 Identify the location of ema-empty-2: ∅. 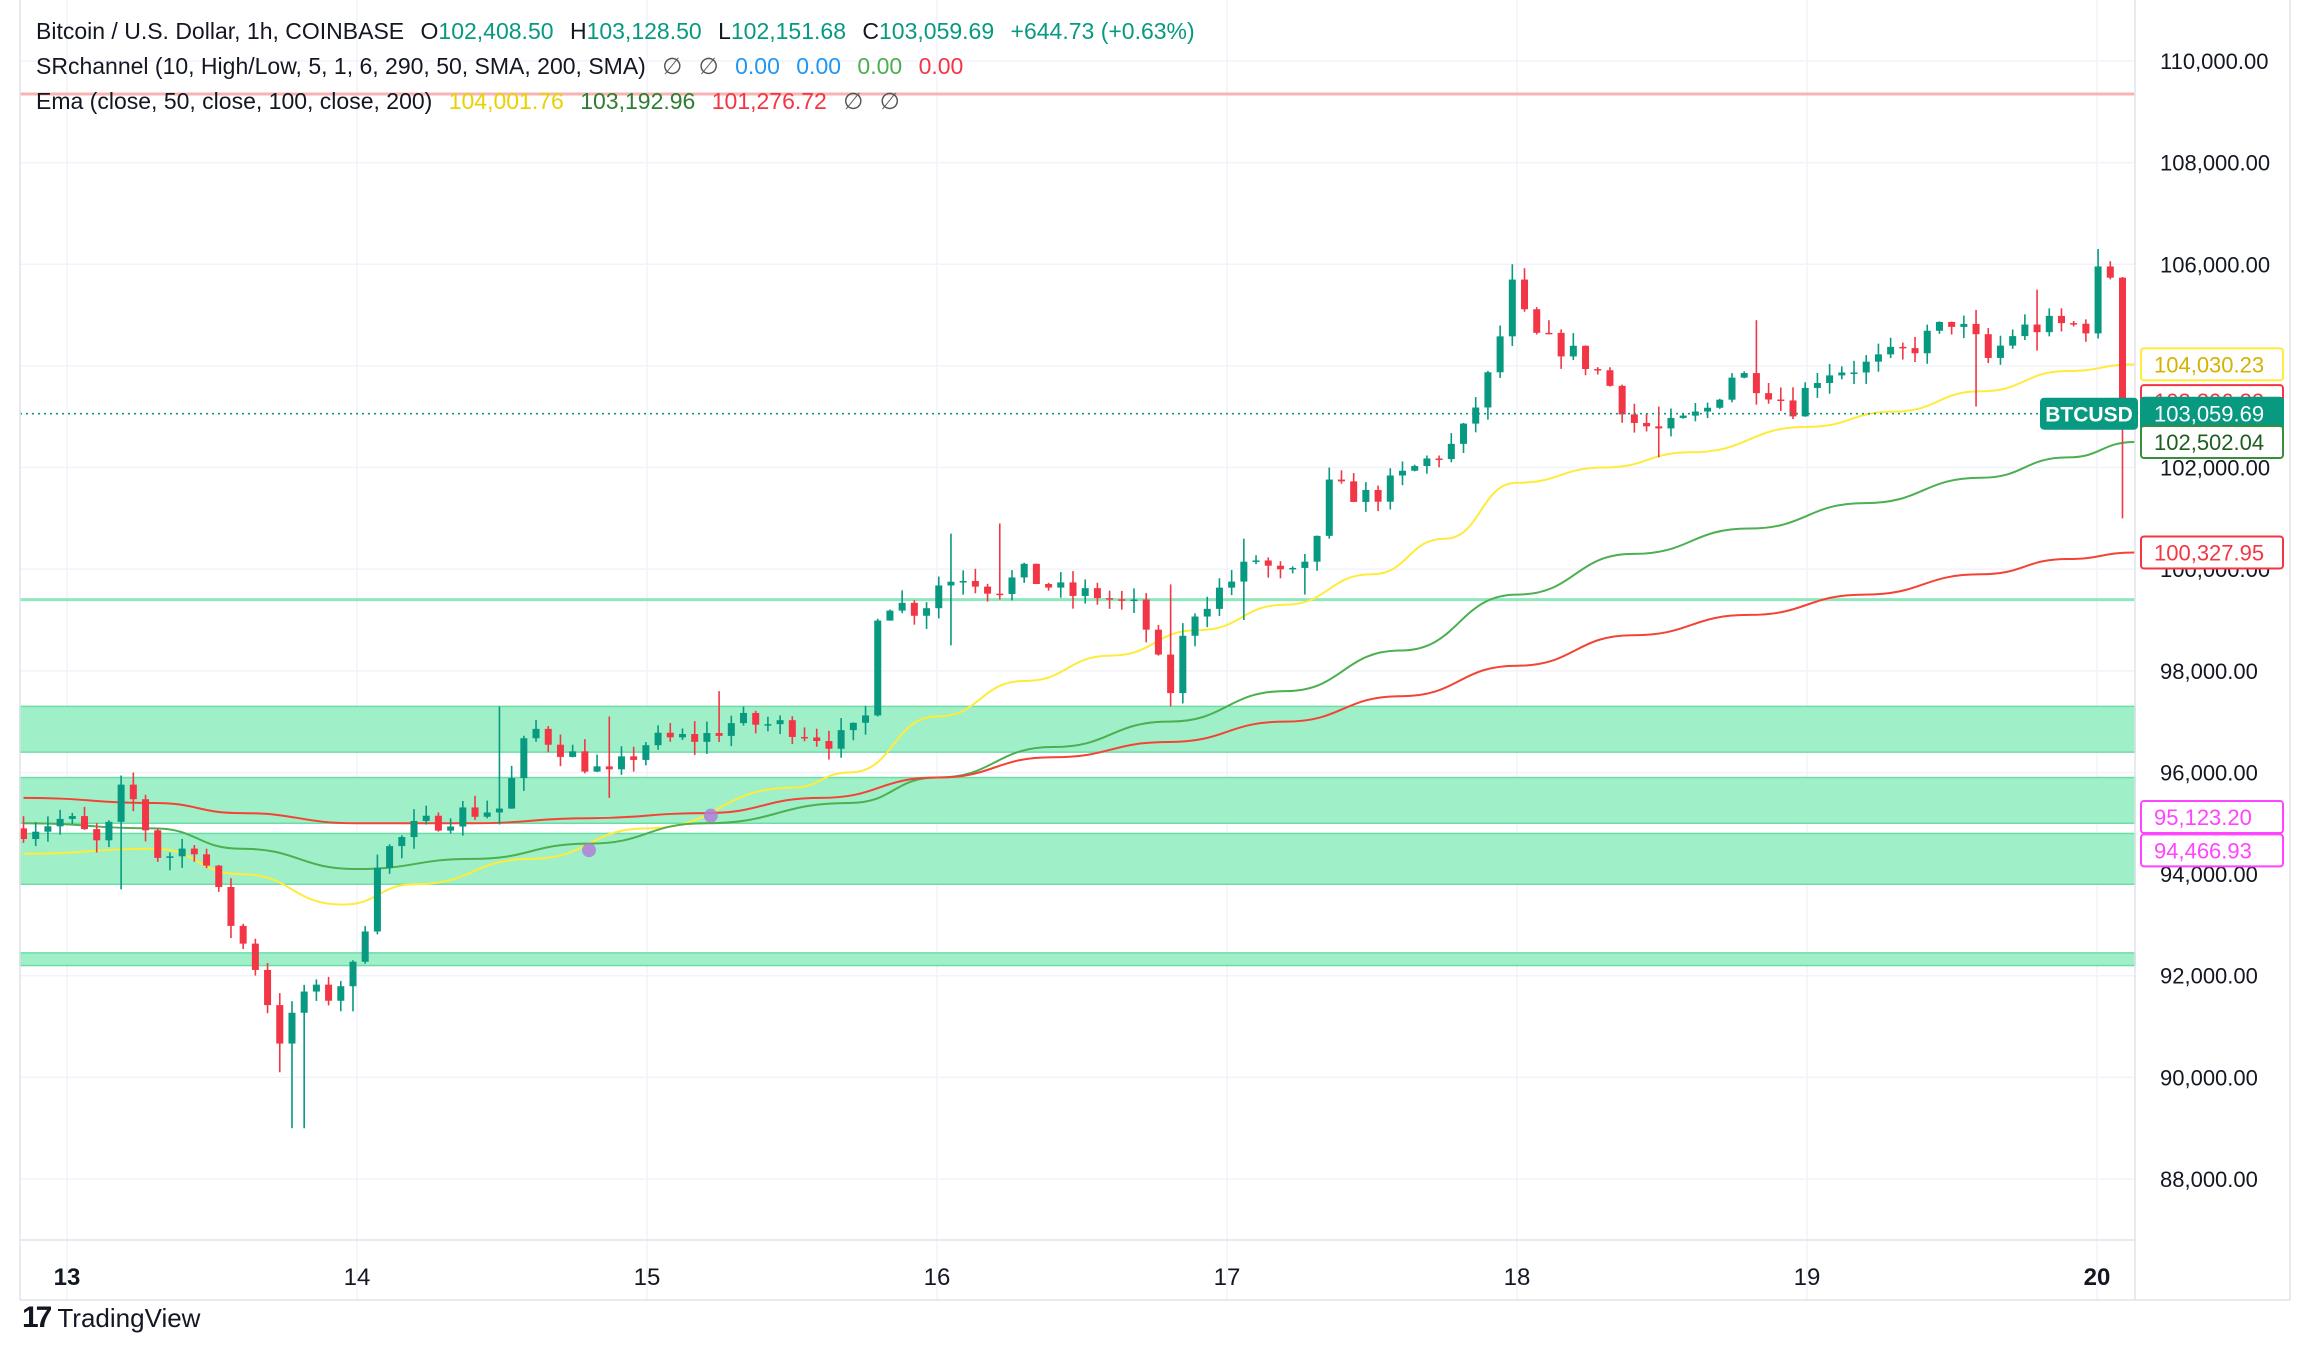
(889, 101).